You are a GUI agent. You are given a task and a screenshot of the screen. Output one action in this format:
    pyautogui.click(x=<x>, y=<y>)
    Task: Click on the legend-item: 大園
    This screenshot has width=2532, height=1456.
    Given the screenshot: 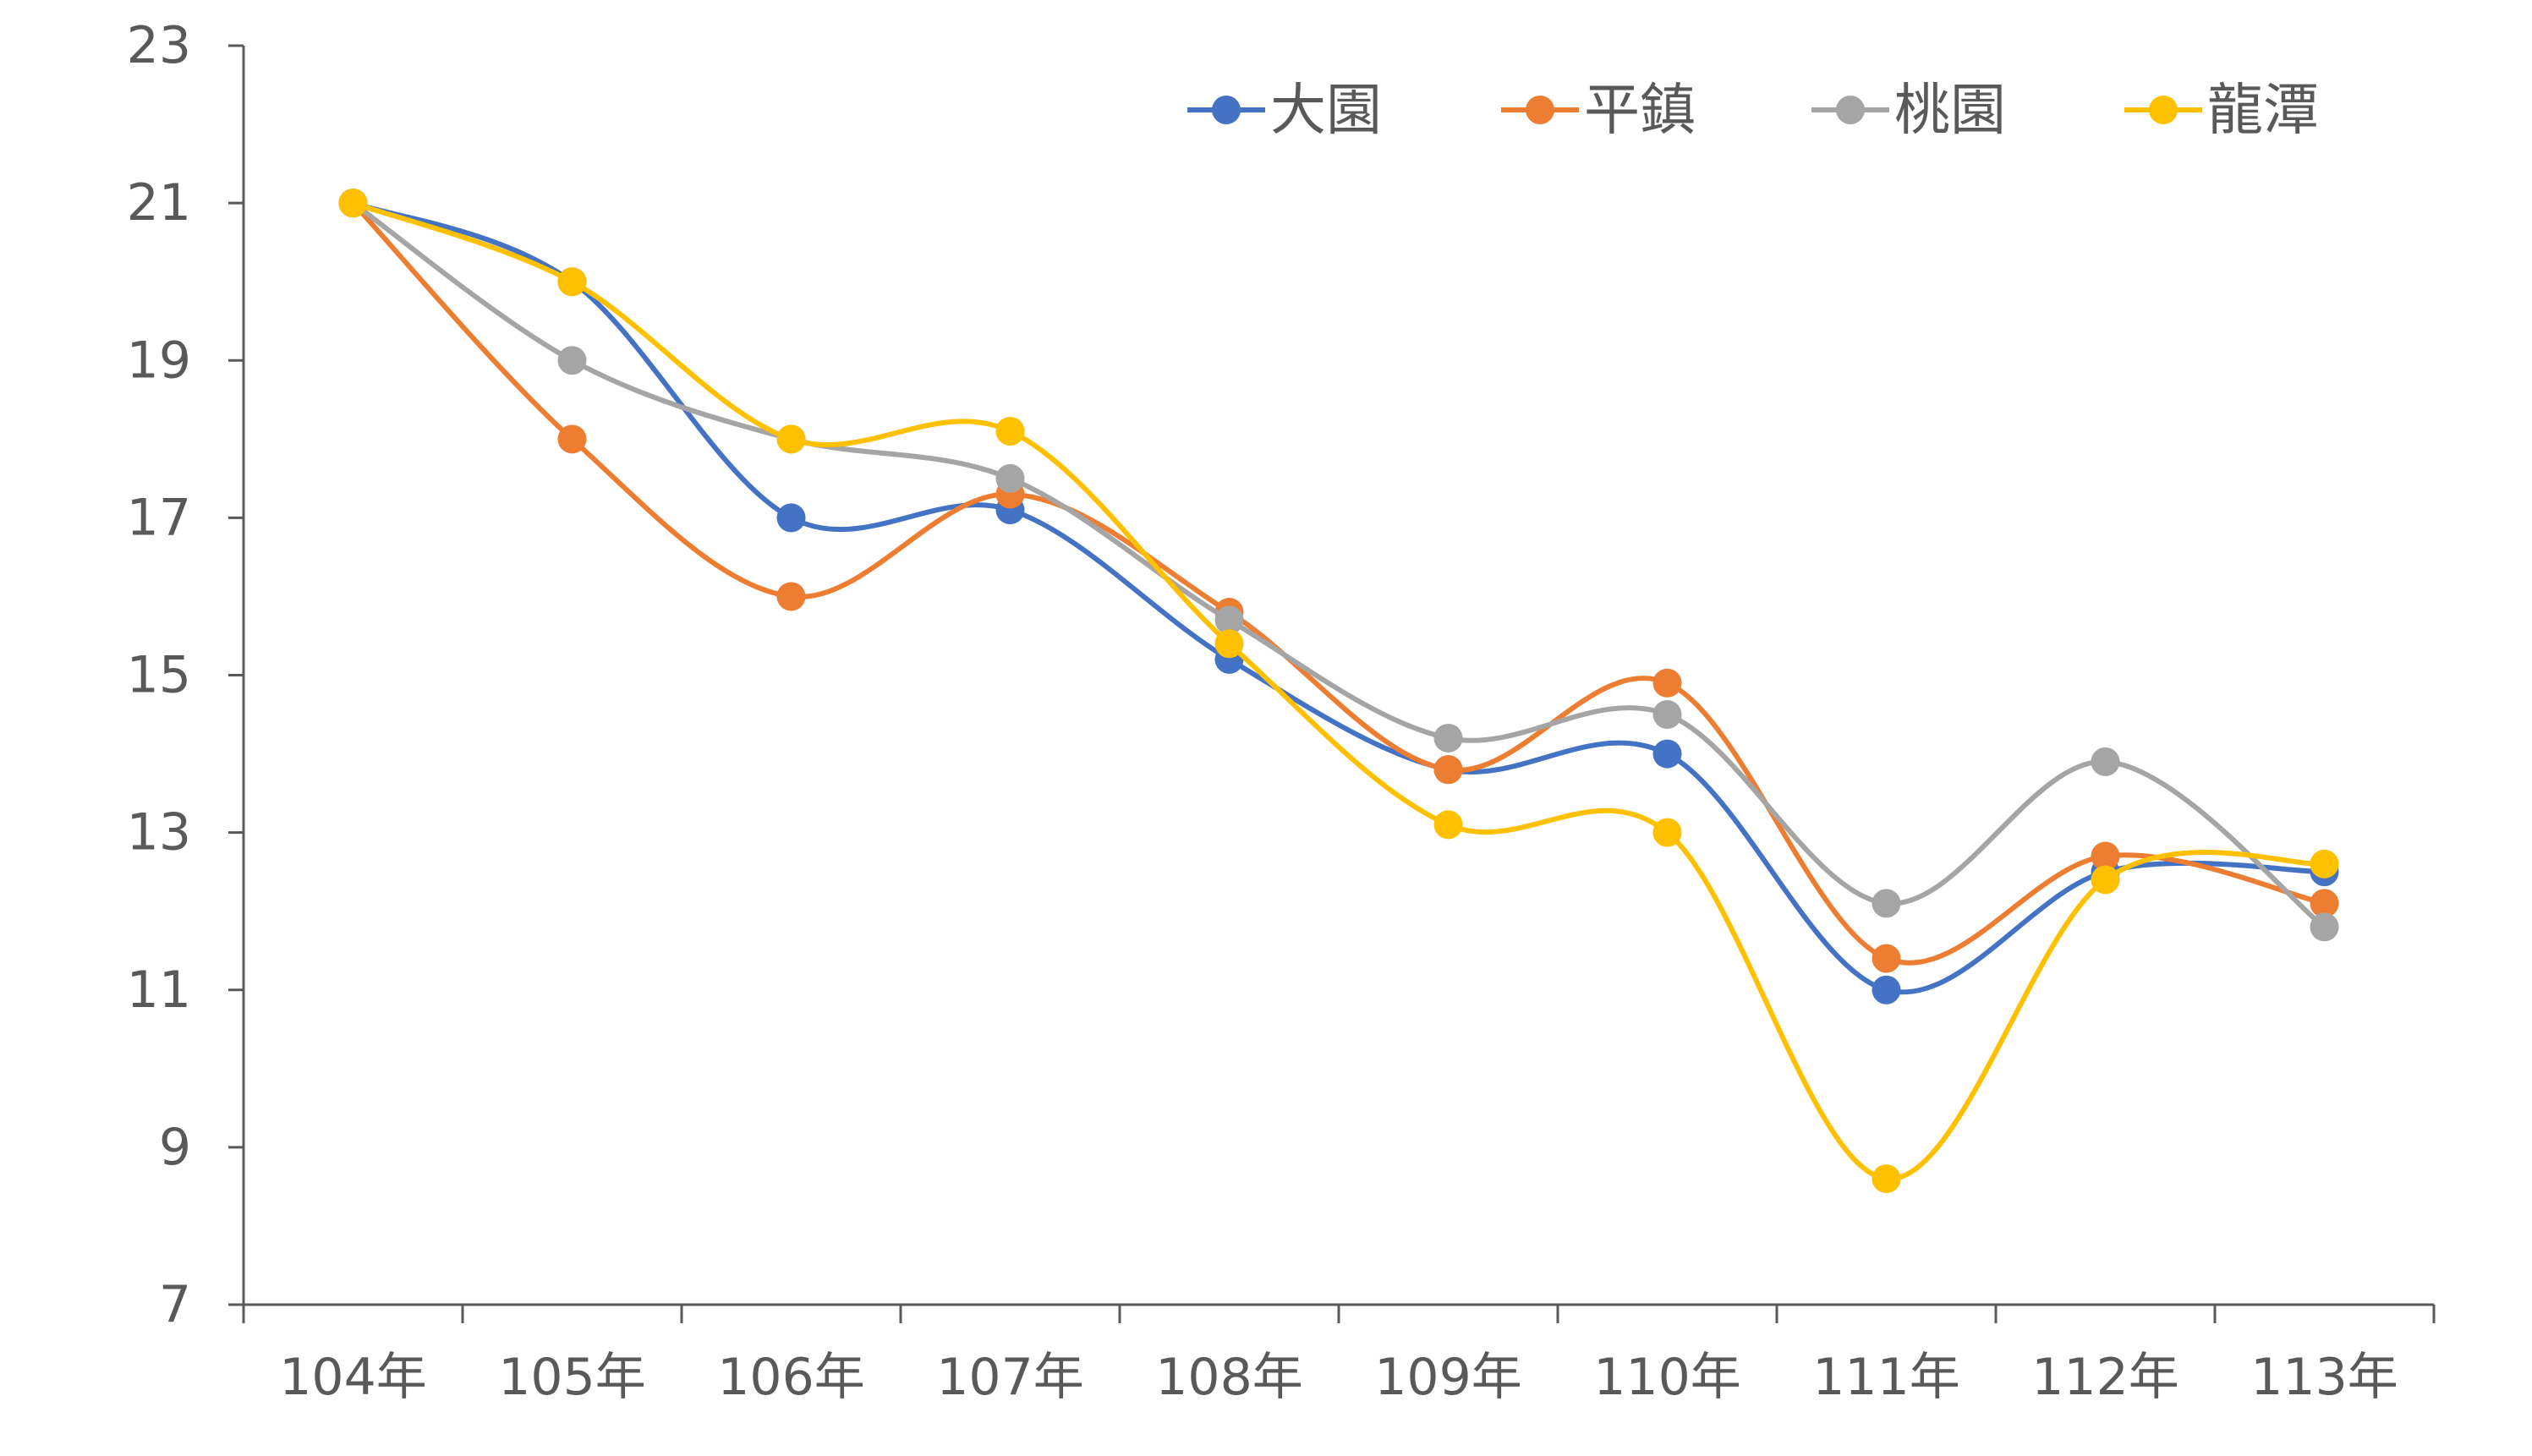 What is the action you would take?
    pyautogui.click(x=1284, y=110)
    